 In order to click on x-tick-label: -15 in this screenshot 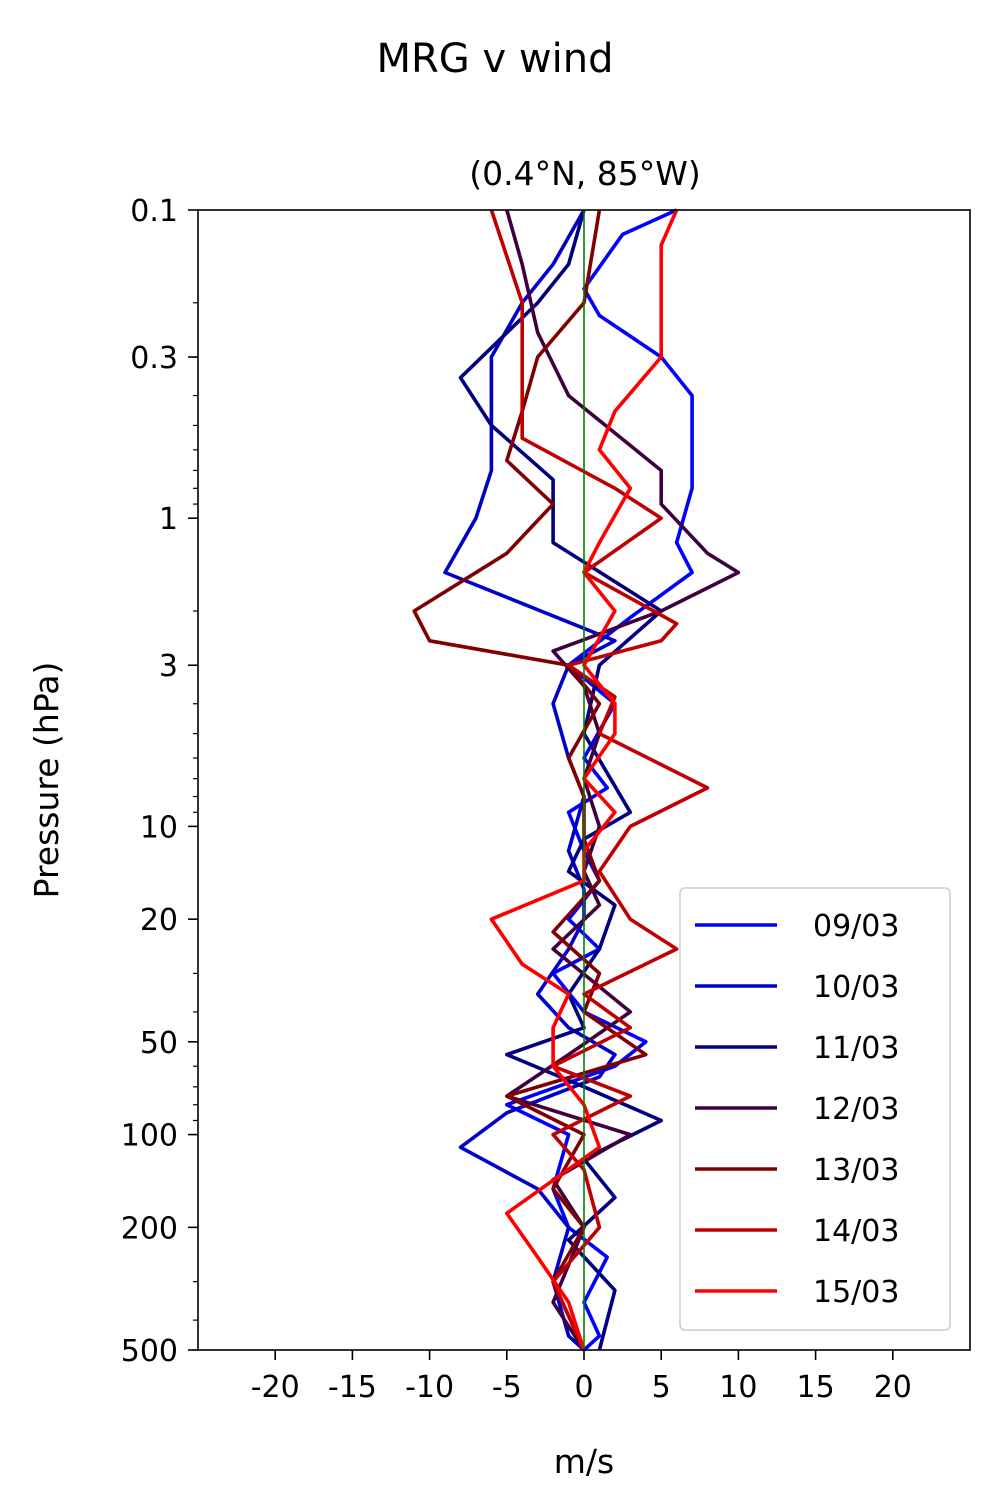, I will do `click(352, 1387)`.